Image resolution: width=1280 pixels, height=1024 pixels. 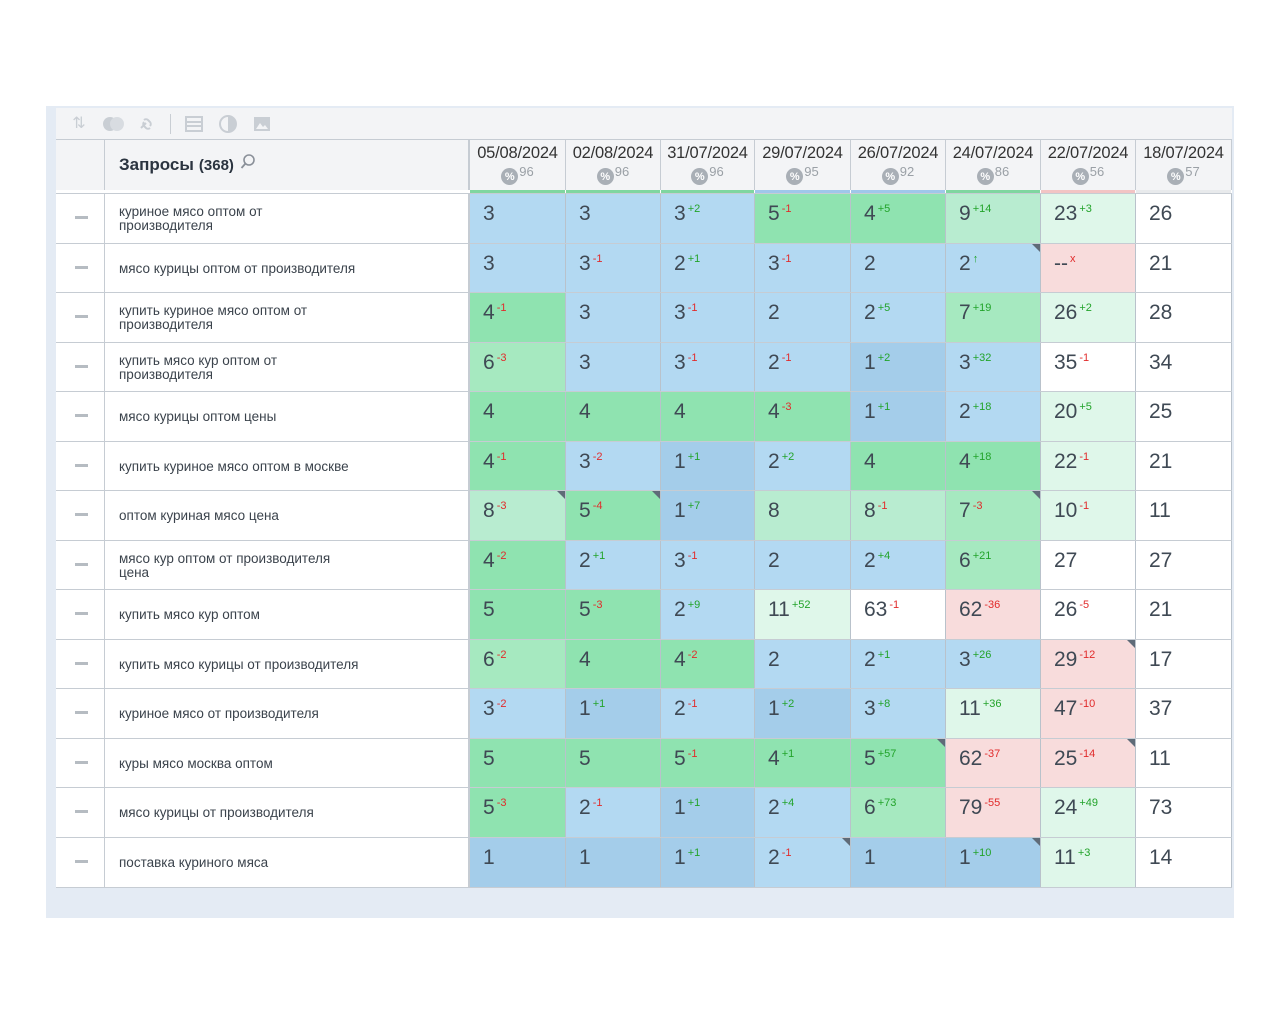 I want to click on position-cell: 3 +8, so click(x=898, y=713).